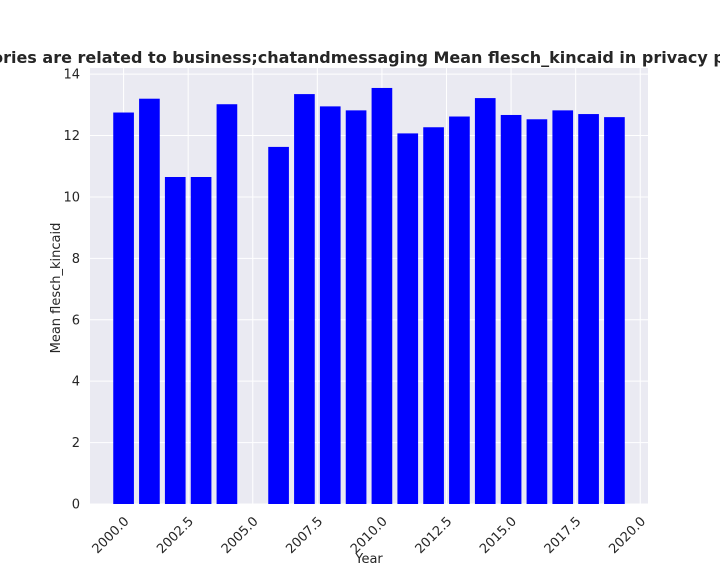 This screenshot has height=576, width=720. Describe the element at coordinates (76, 505) in the screenshot. I see `y-tick-label: 0` at that location.